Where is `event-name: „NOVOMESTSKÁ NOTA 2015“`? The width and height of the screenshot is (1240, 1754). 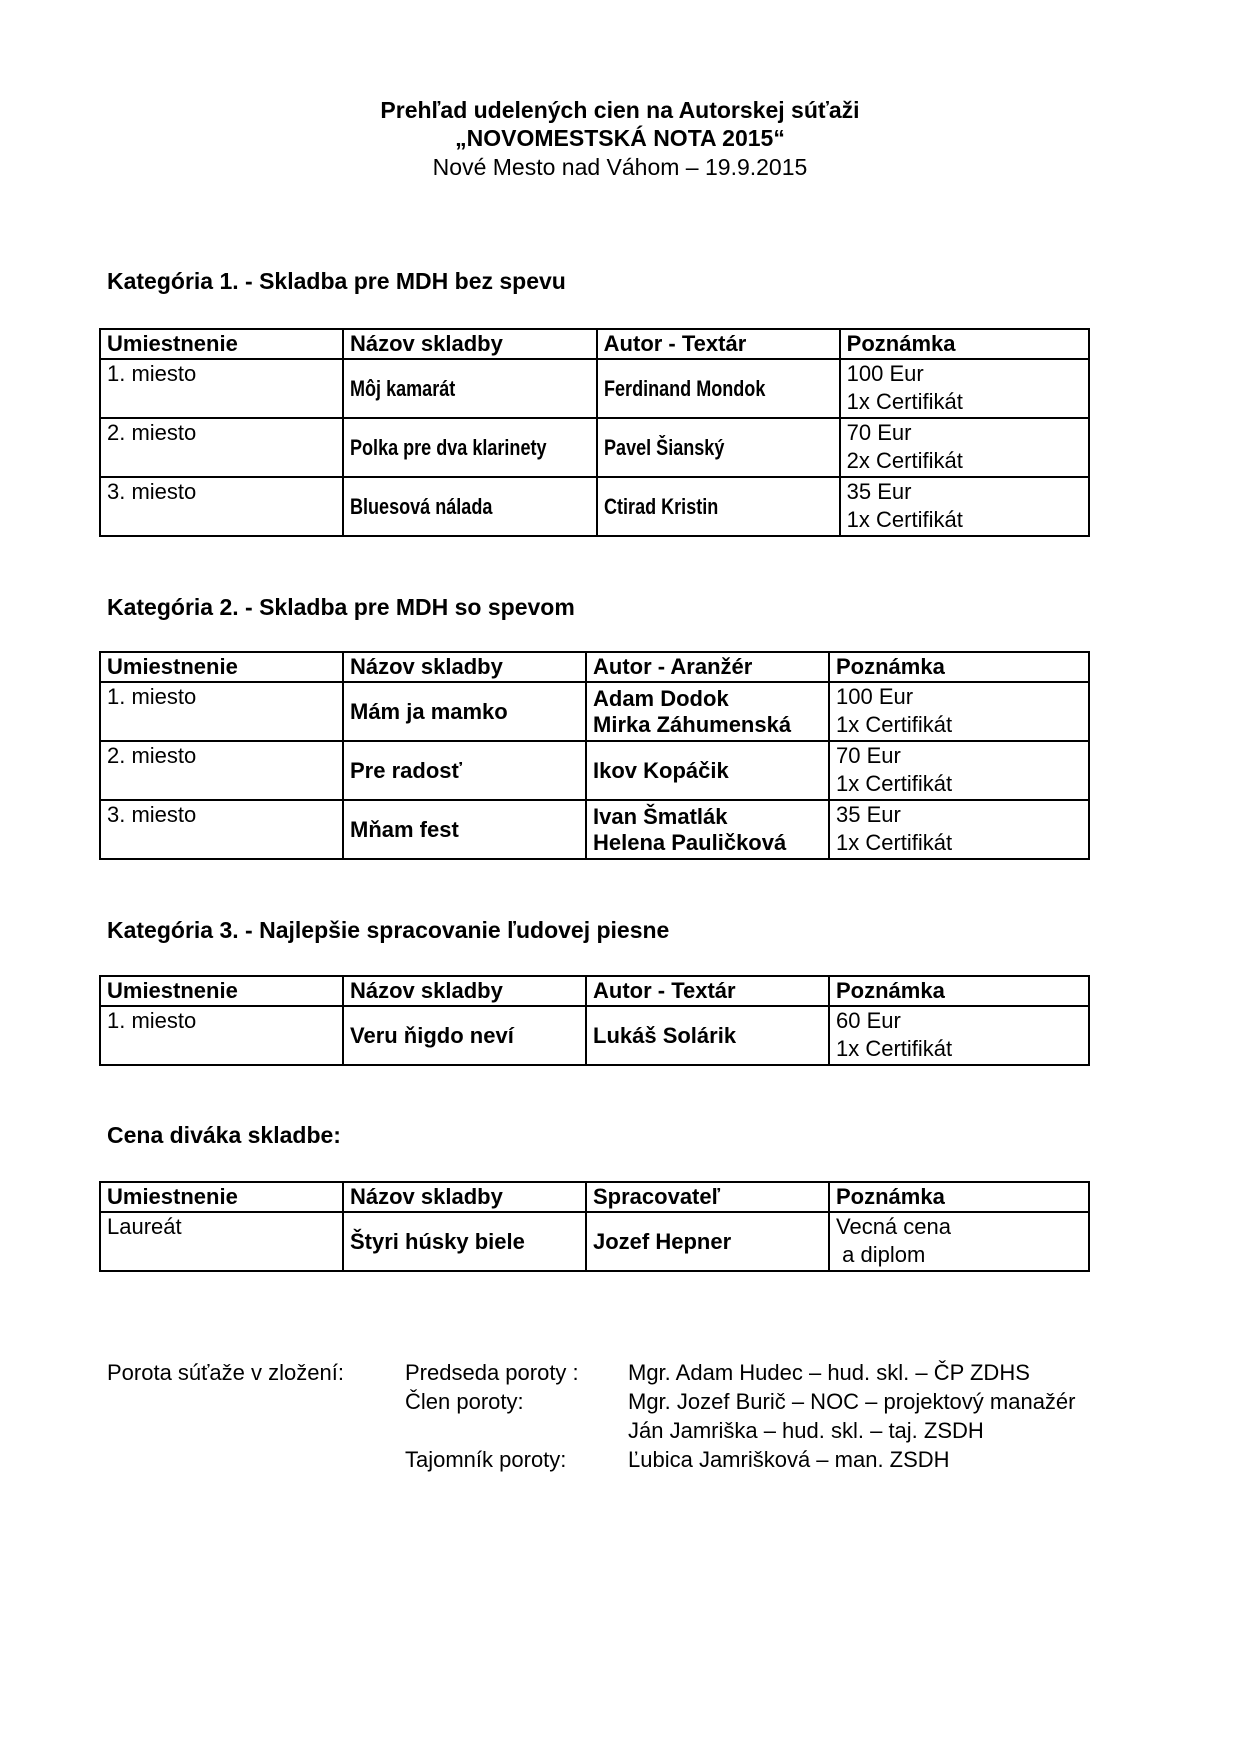
event-name: „NOVOMESTSKÁ NOTA 2015“ is located at coordinates (620, 138).